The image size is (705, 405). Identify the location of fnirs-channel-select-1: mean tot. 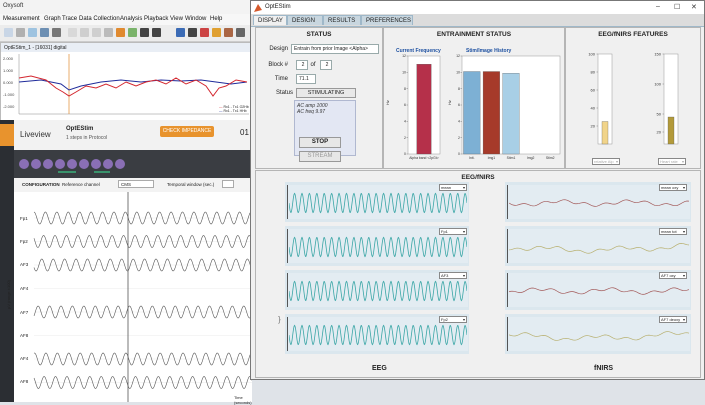
(673, 231).